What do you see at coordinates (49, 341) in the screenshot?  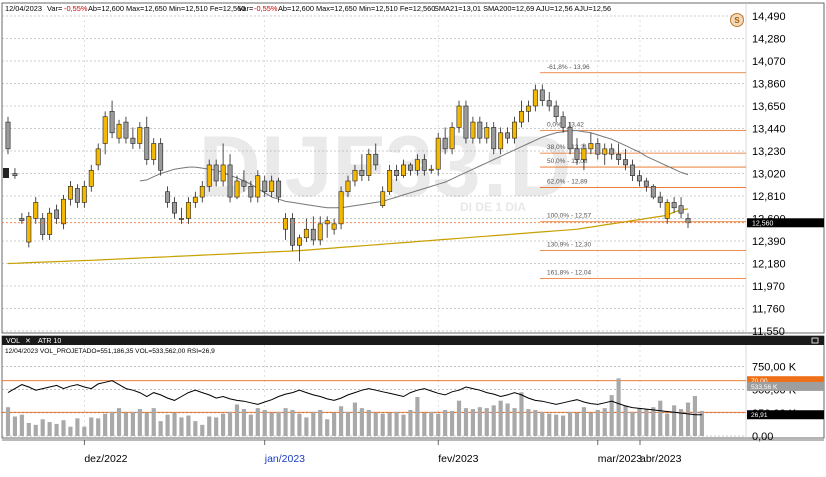 I see `tab-atr: ATR 10` at bounding box center [49, 341].